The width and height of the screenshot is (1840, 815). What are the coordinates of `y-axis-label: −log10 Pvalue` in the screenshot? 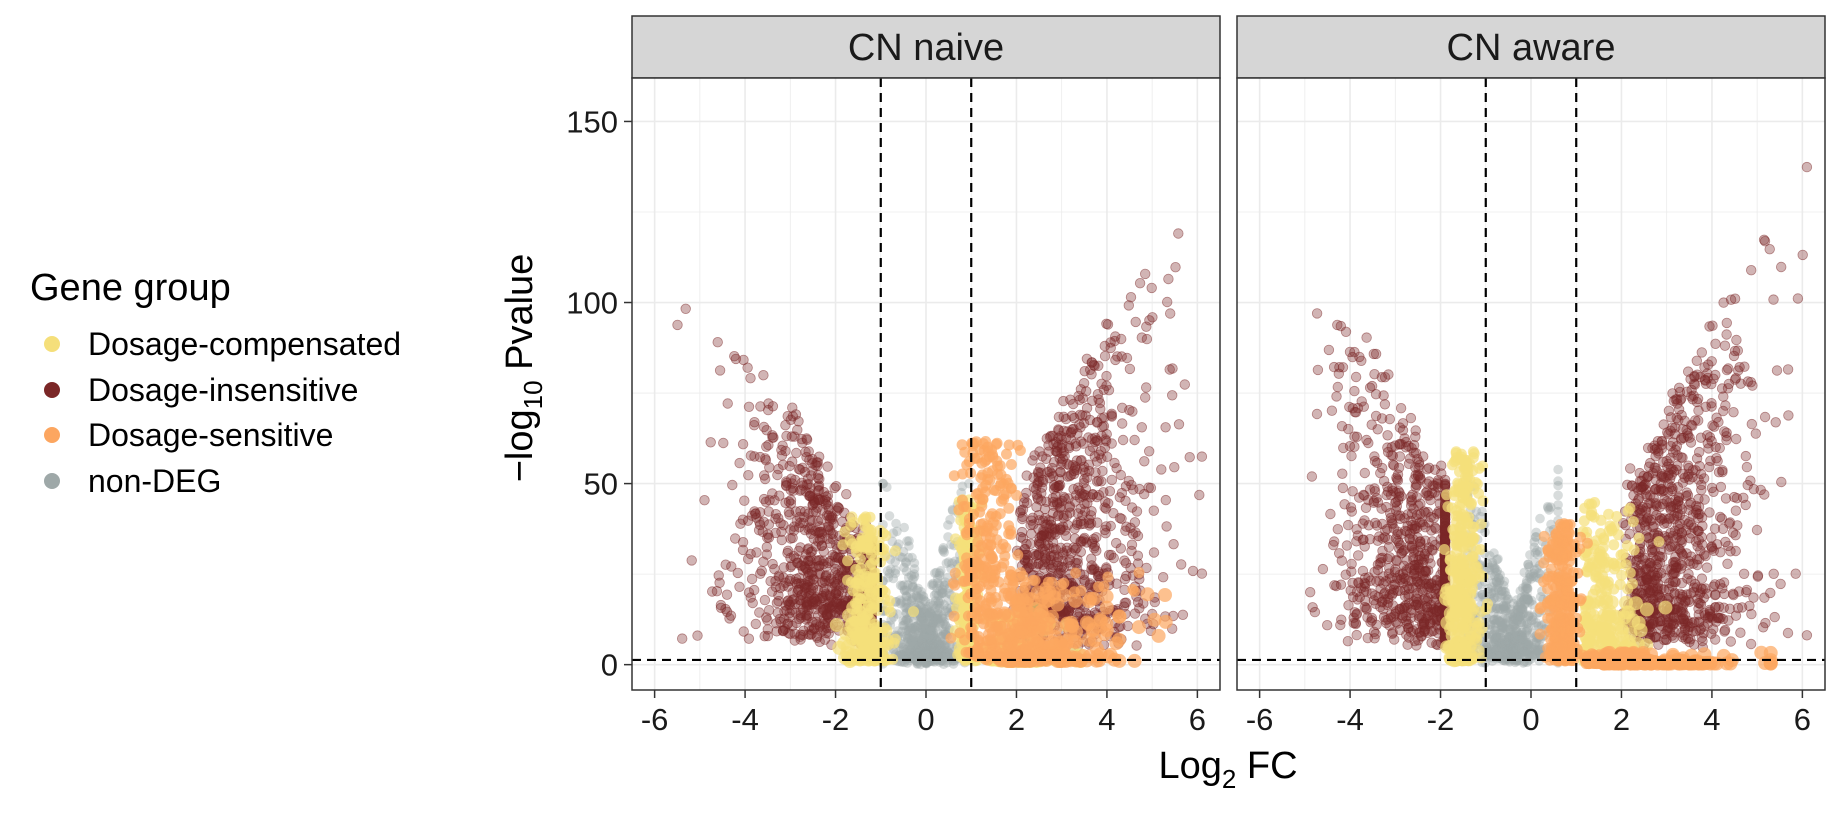 It's located at (523, 368).